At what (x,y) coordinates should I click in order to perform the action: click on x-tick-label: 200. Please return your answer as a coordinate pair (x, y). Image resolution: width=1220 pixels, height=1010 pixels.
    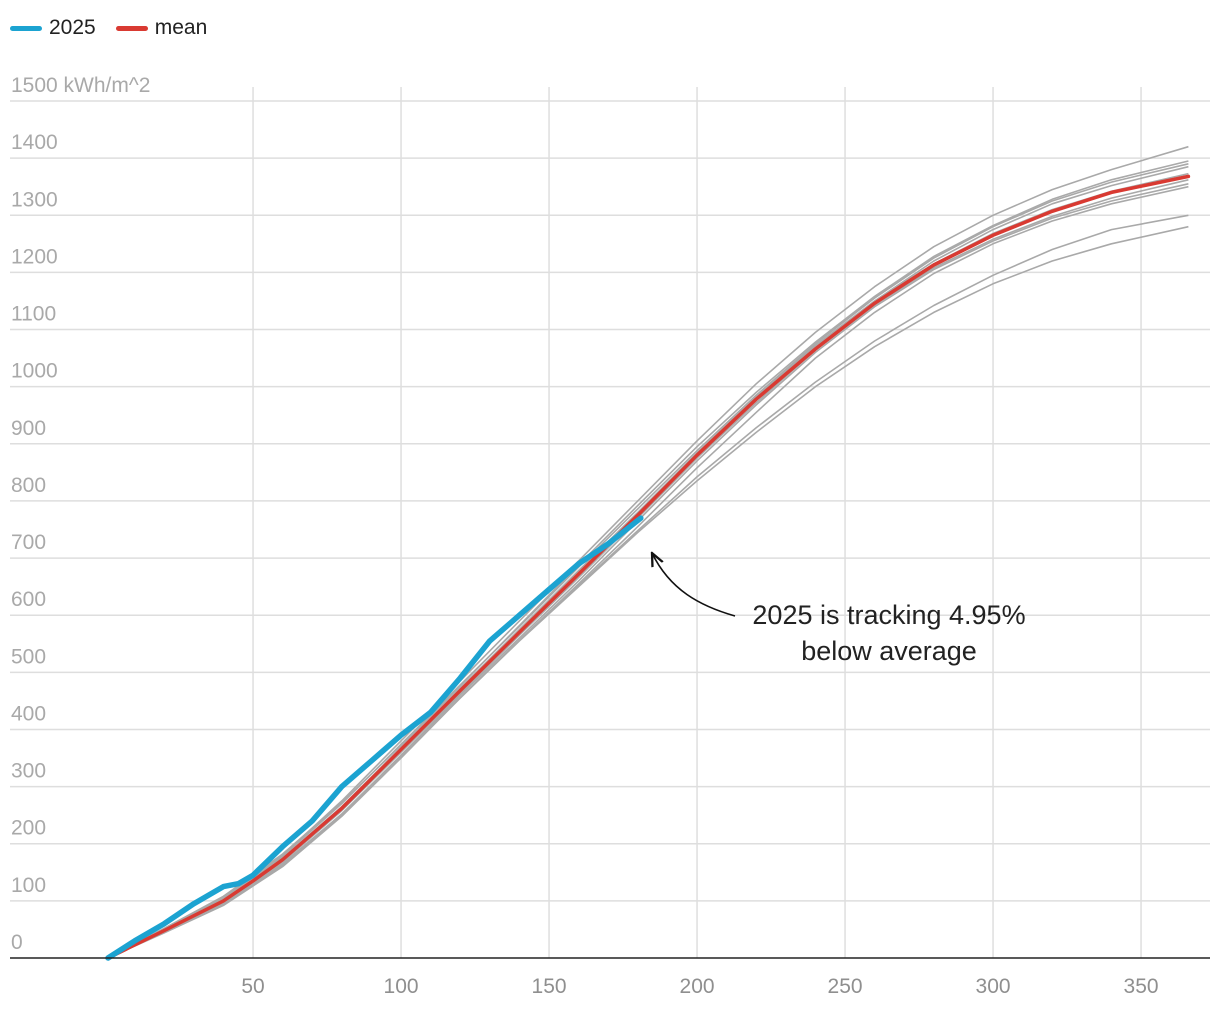
    Looking at the image, I should click on (697, 986).